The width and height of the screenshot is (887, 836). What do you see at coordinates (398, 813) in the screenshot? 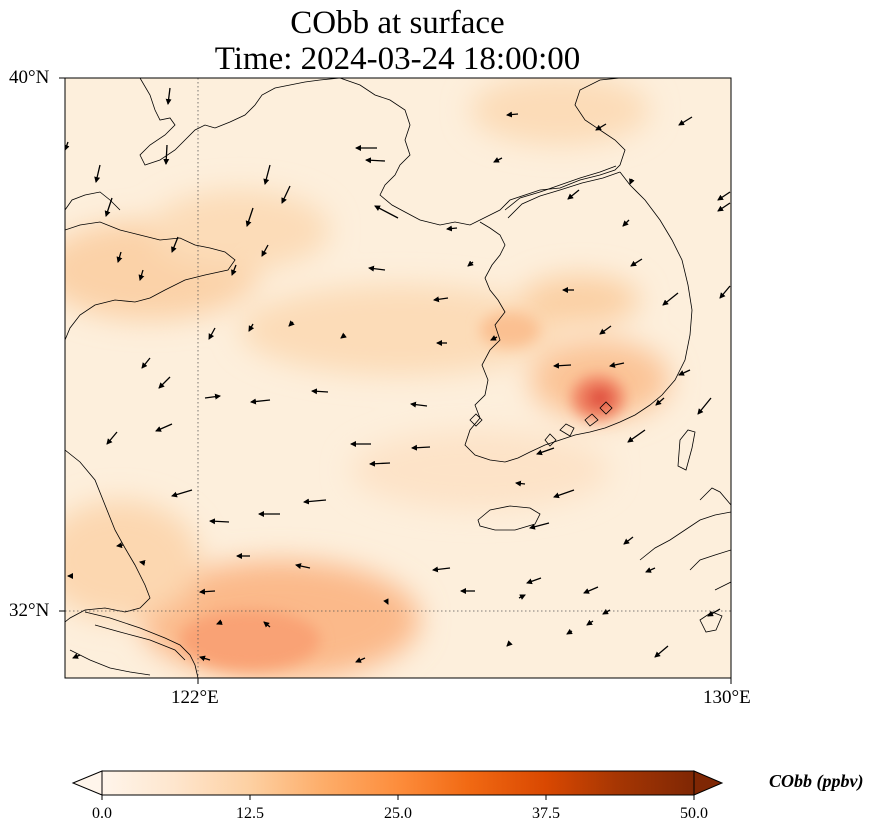
I see `colorbar-tick-label: 25.0` at bounding box center [398, 813].